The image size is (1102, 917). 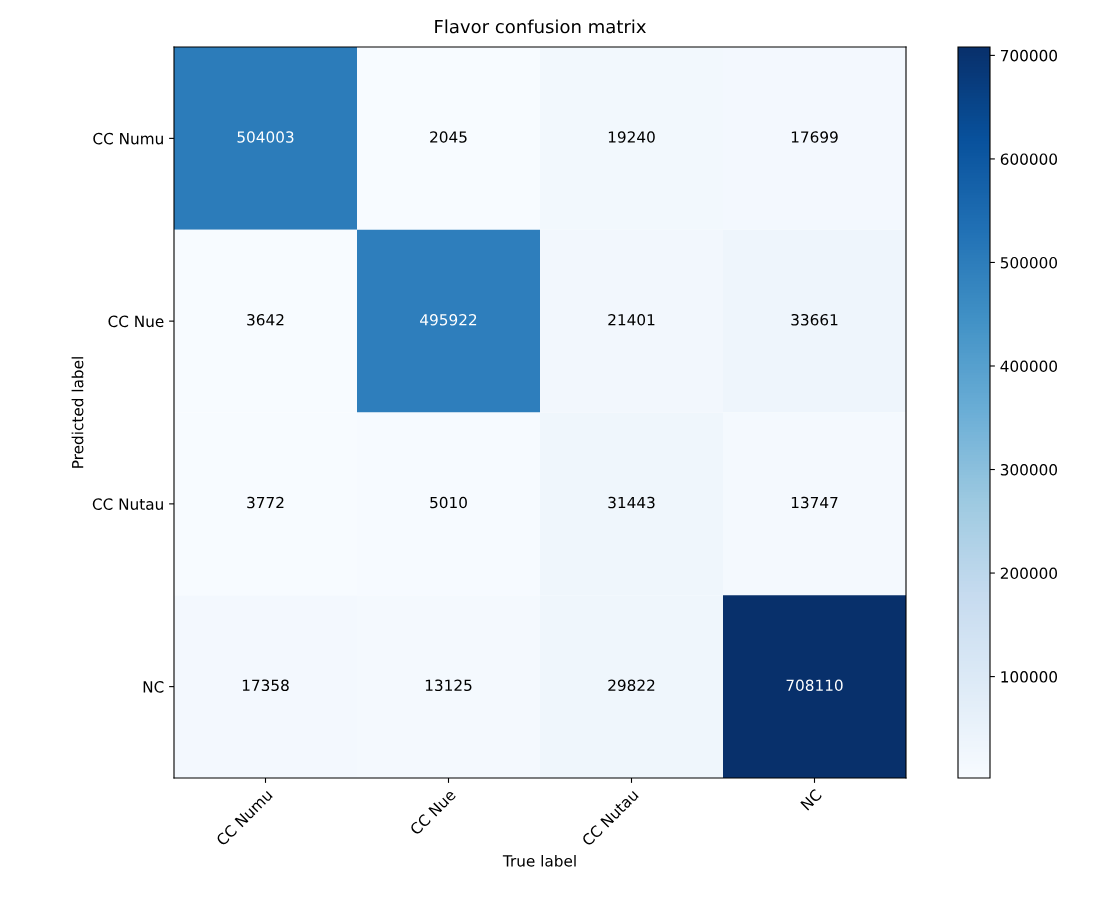 I want to click on data-label: 33661, so click(x=814, y=320).